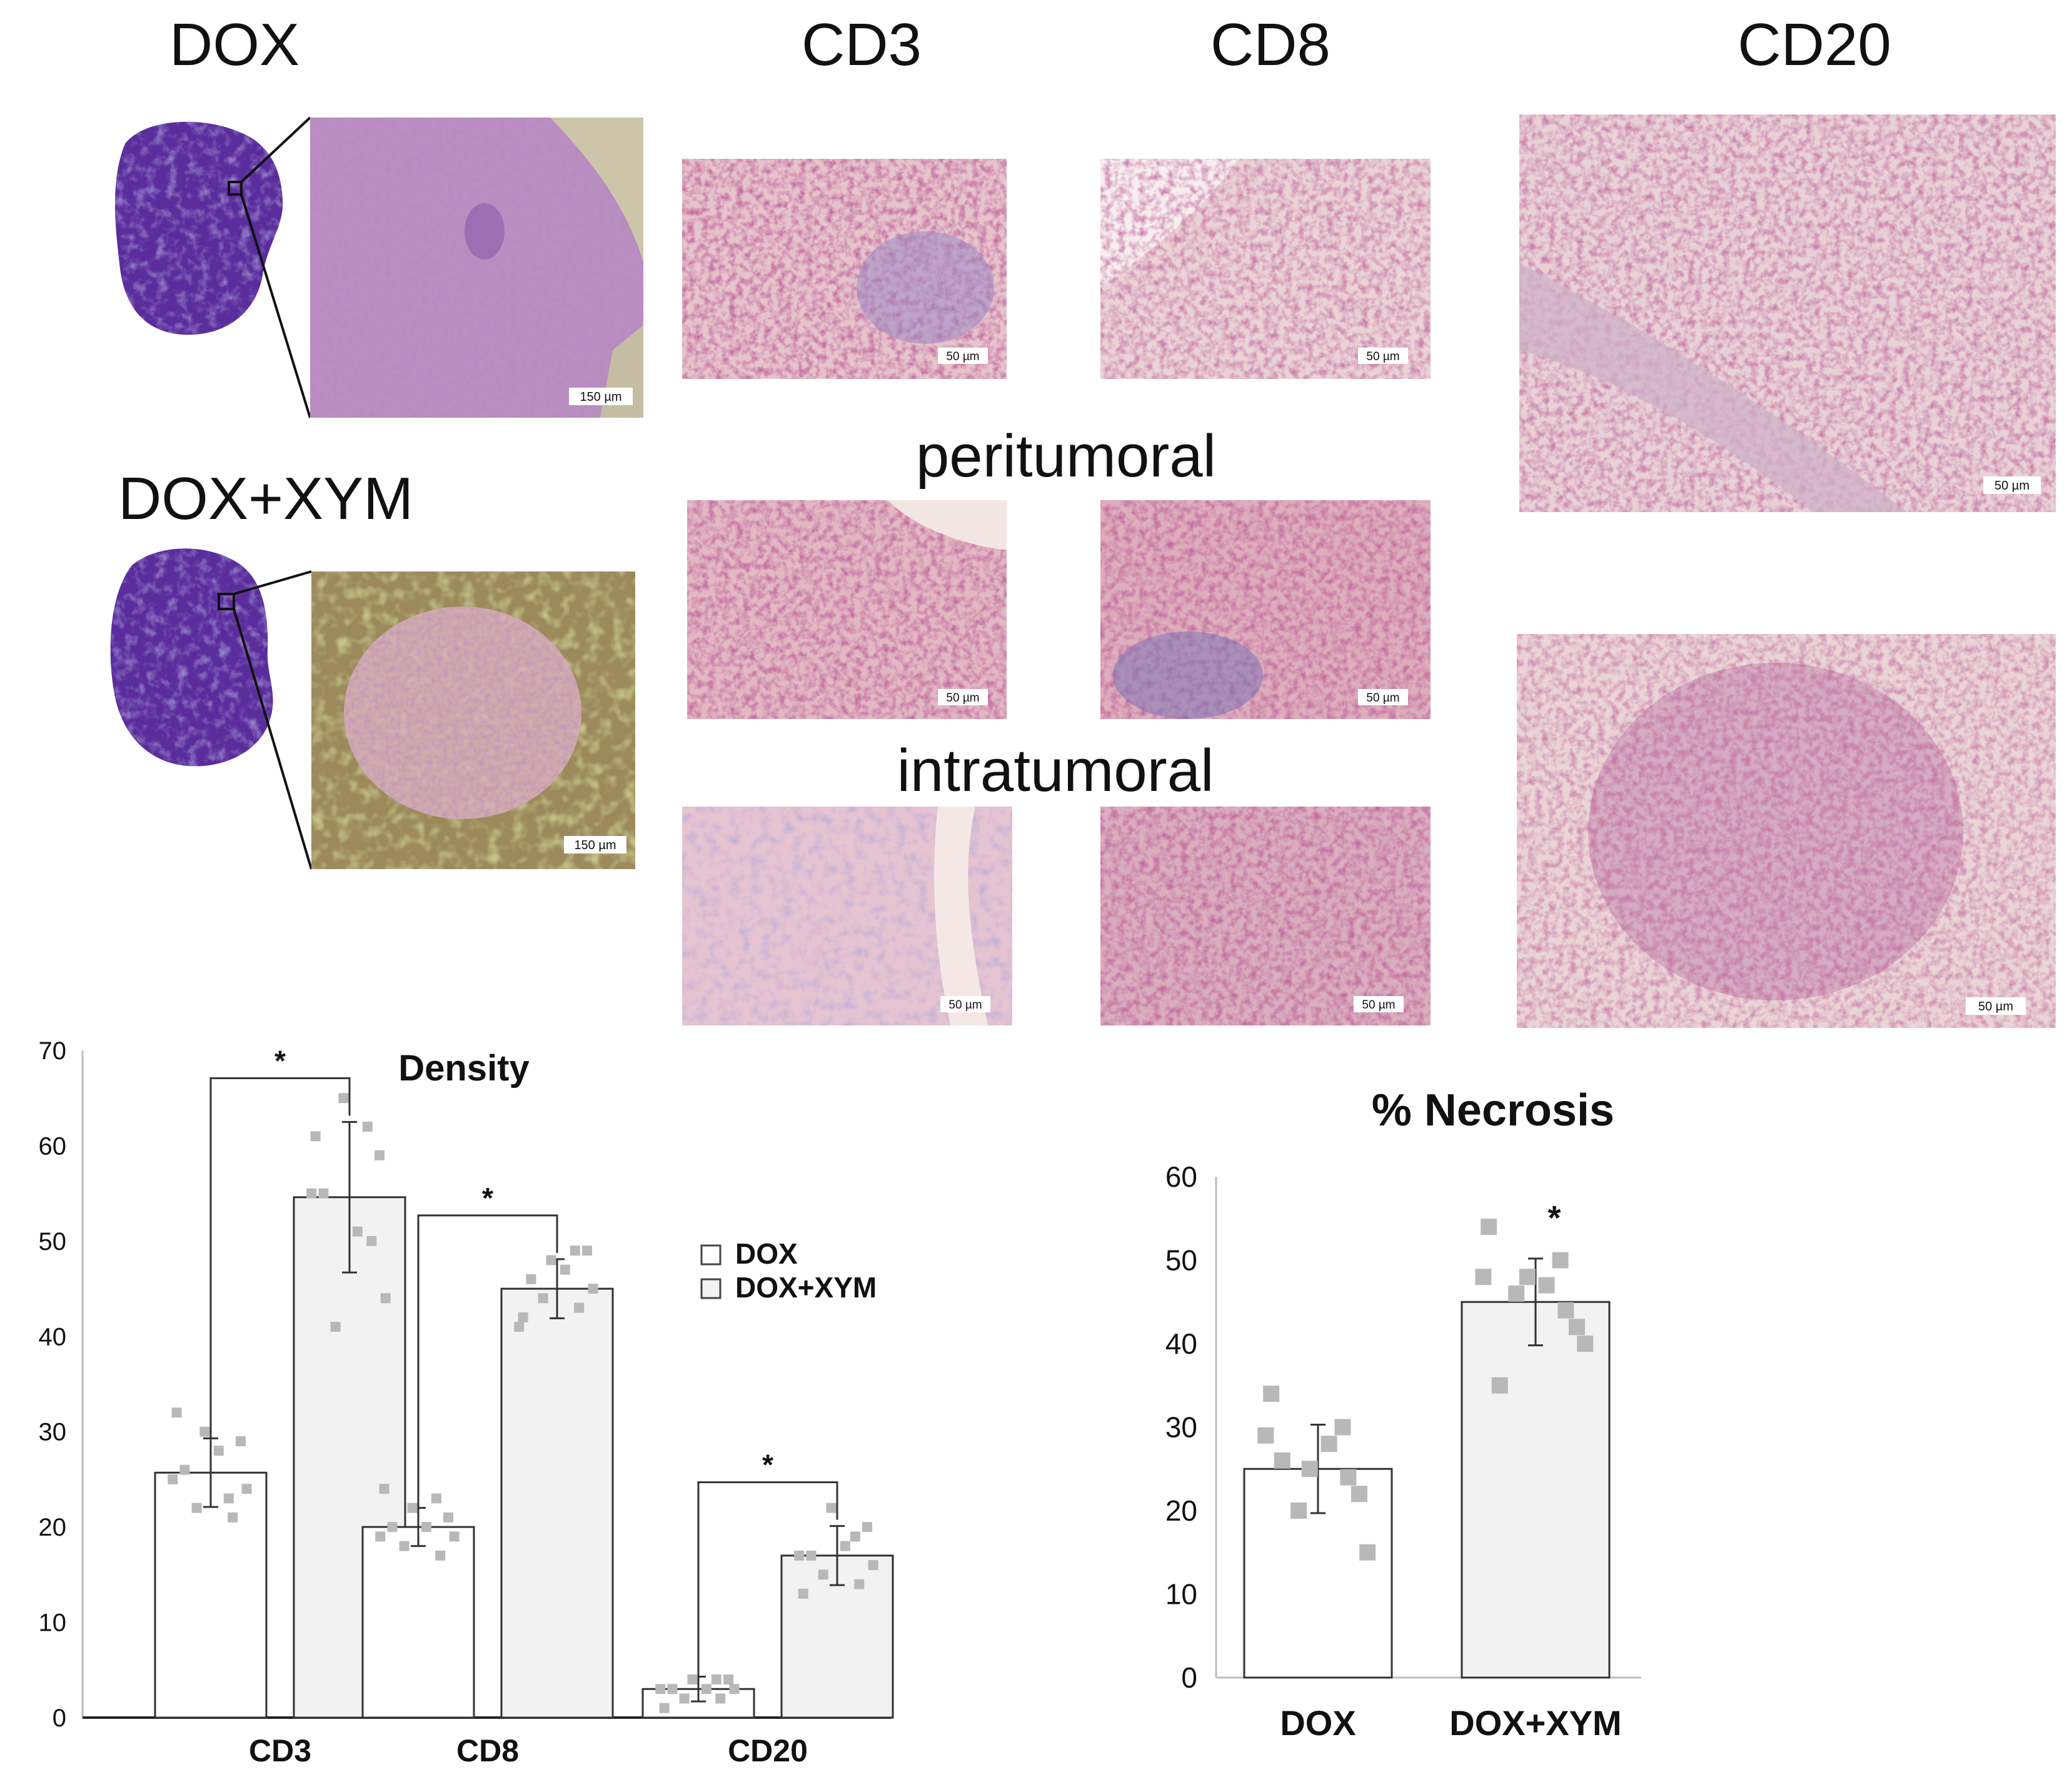 This screenshot has height=1787, width=2072. What do you see at coordinates (487, 1750) in the screenshot?
I see `density-x-label: CD8` at bounding box center [487, 1750].